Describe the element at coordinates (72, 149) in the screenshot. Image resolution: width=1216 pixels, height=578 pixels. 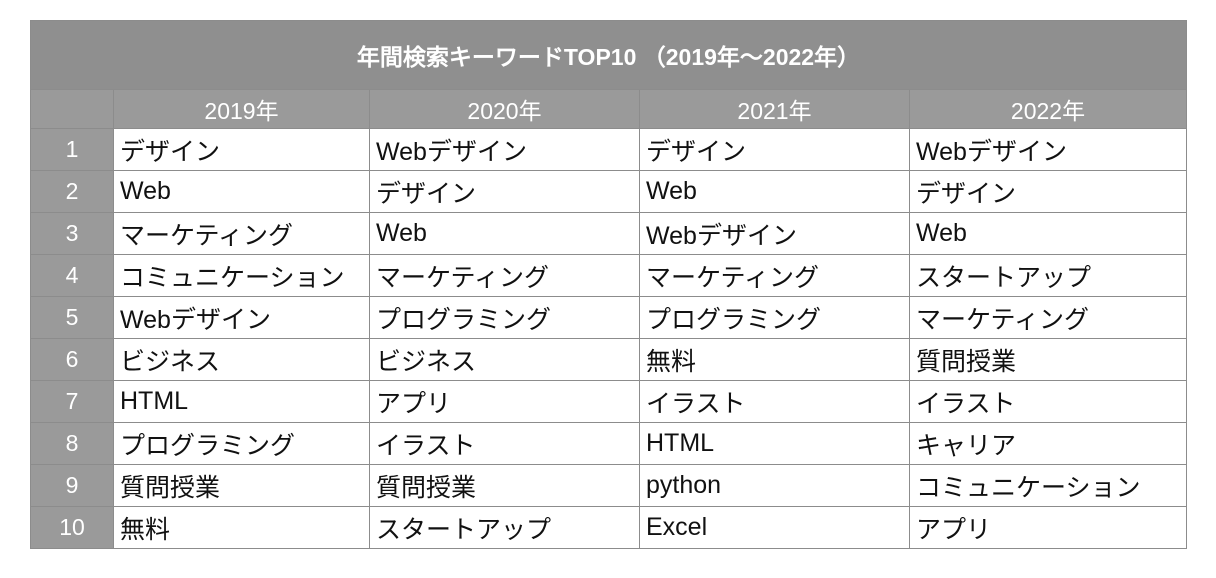
I see `rank-cell: 1` at that location.